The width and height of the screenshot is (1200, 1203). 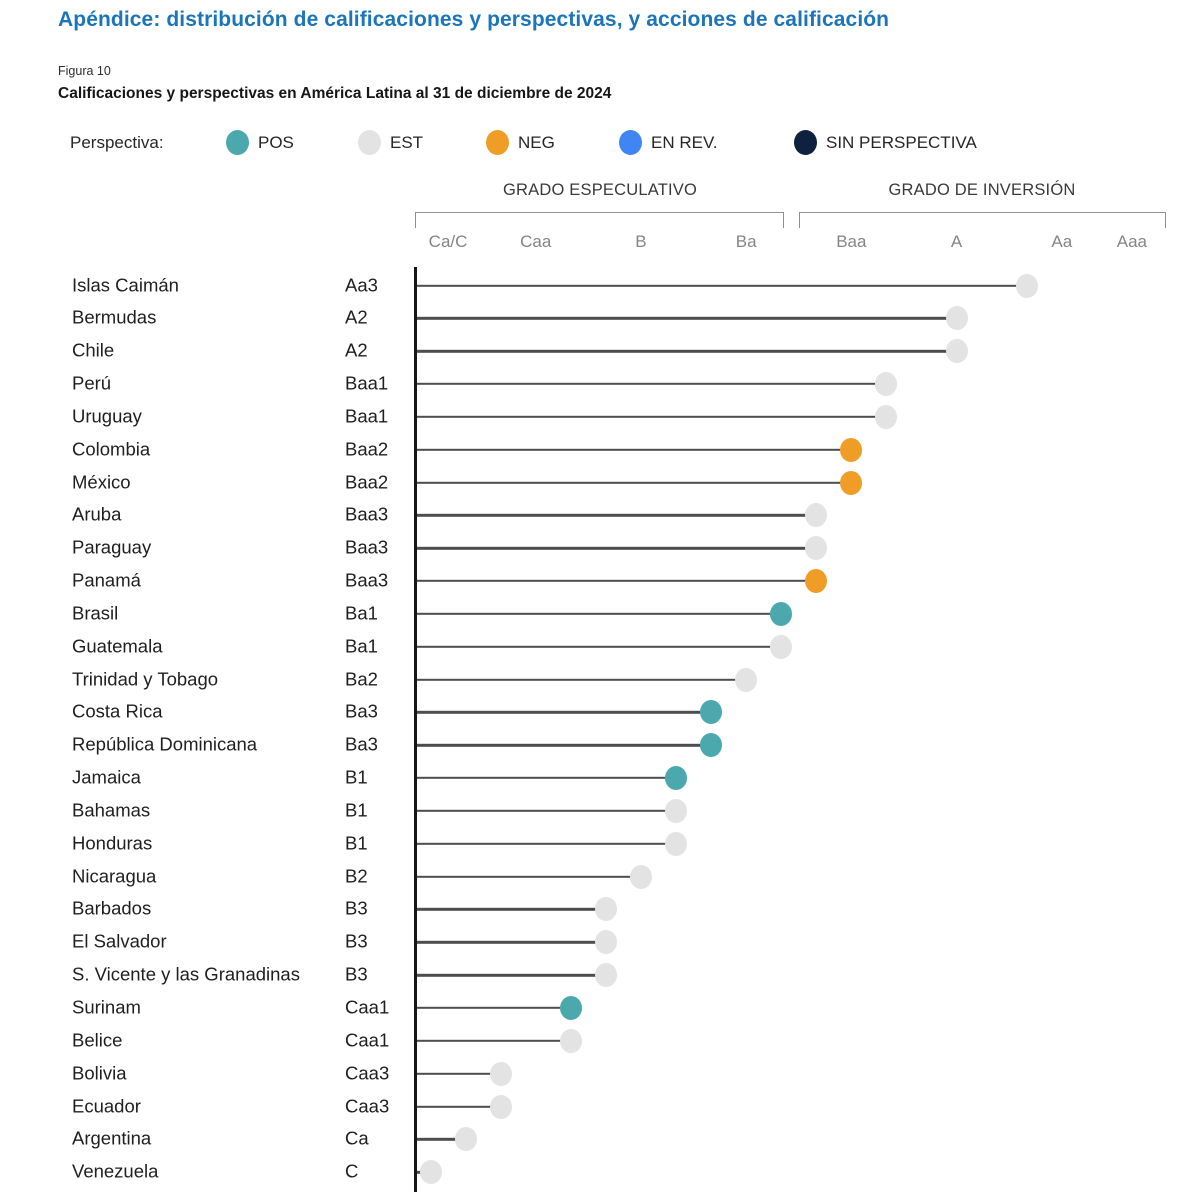 I want to click on x-tick-aa: Aa, so click(x=1062, y=241).